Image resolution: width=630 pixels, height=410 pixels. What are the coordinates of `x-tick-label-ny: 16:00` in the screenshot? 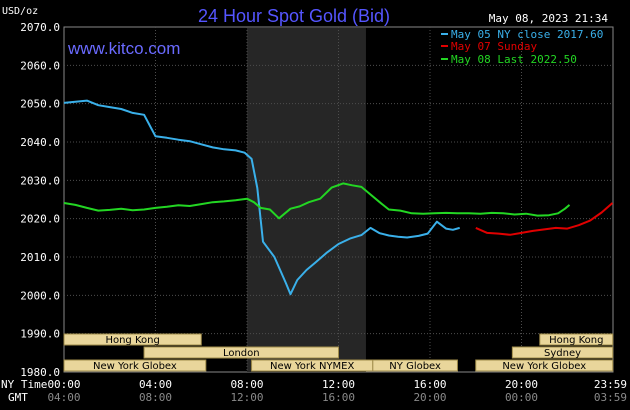 It's located at (429, 384).